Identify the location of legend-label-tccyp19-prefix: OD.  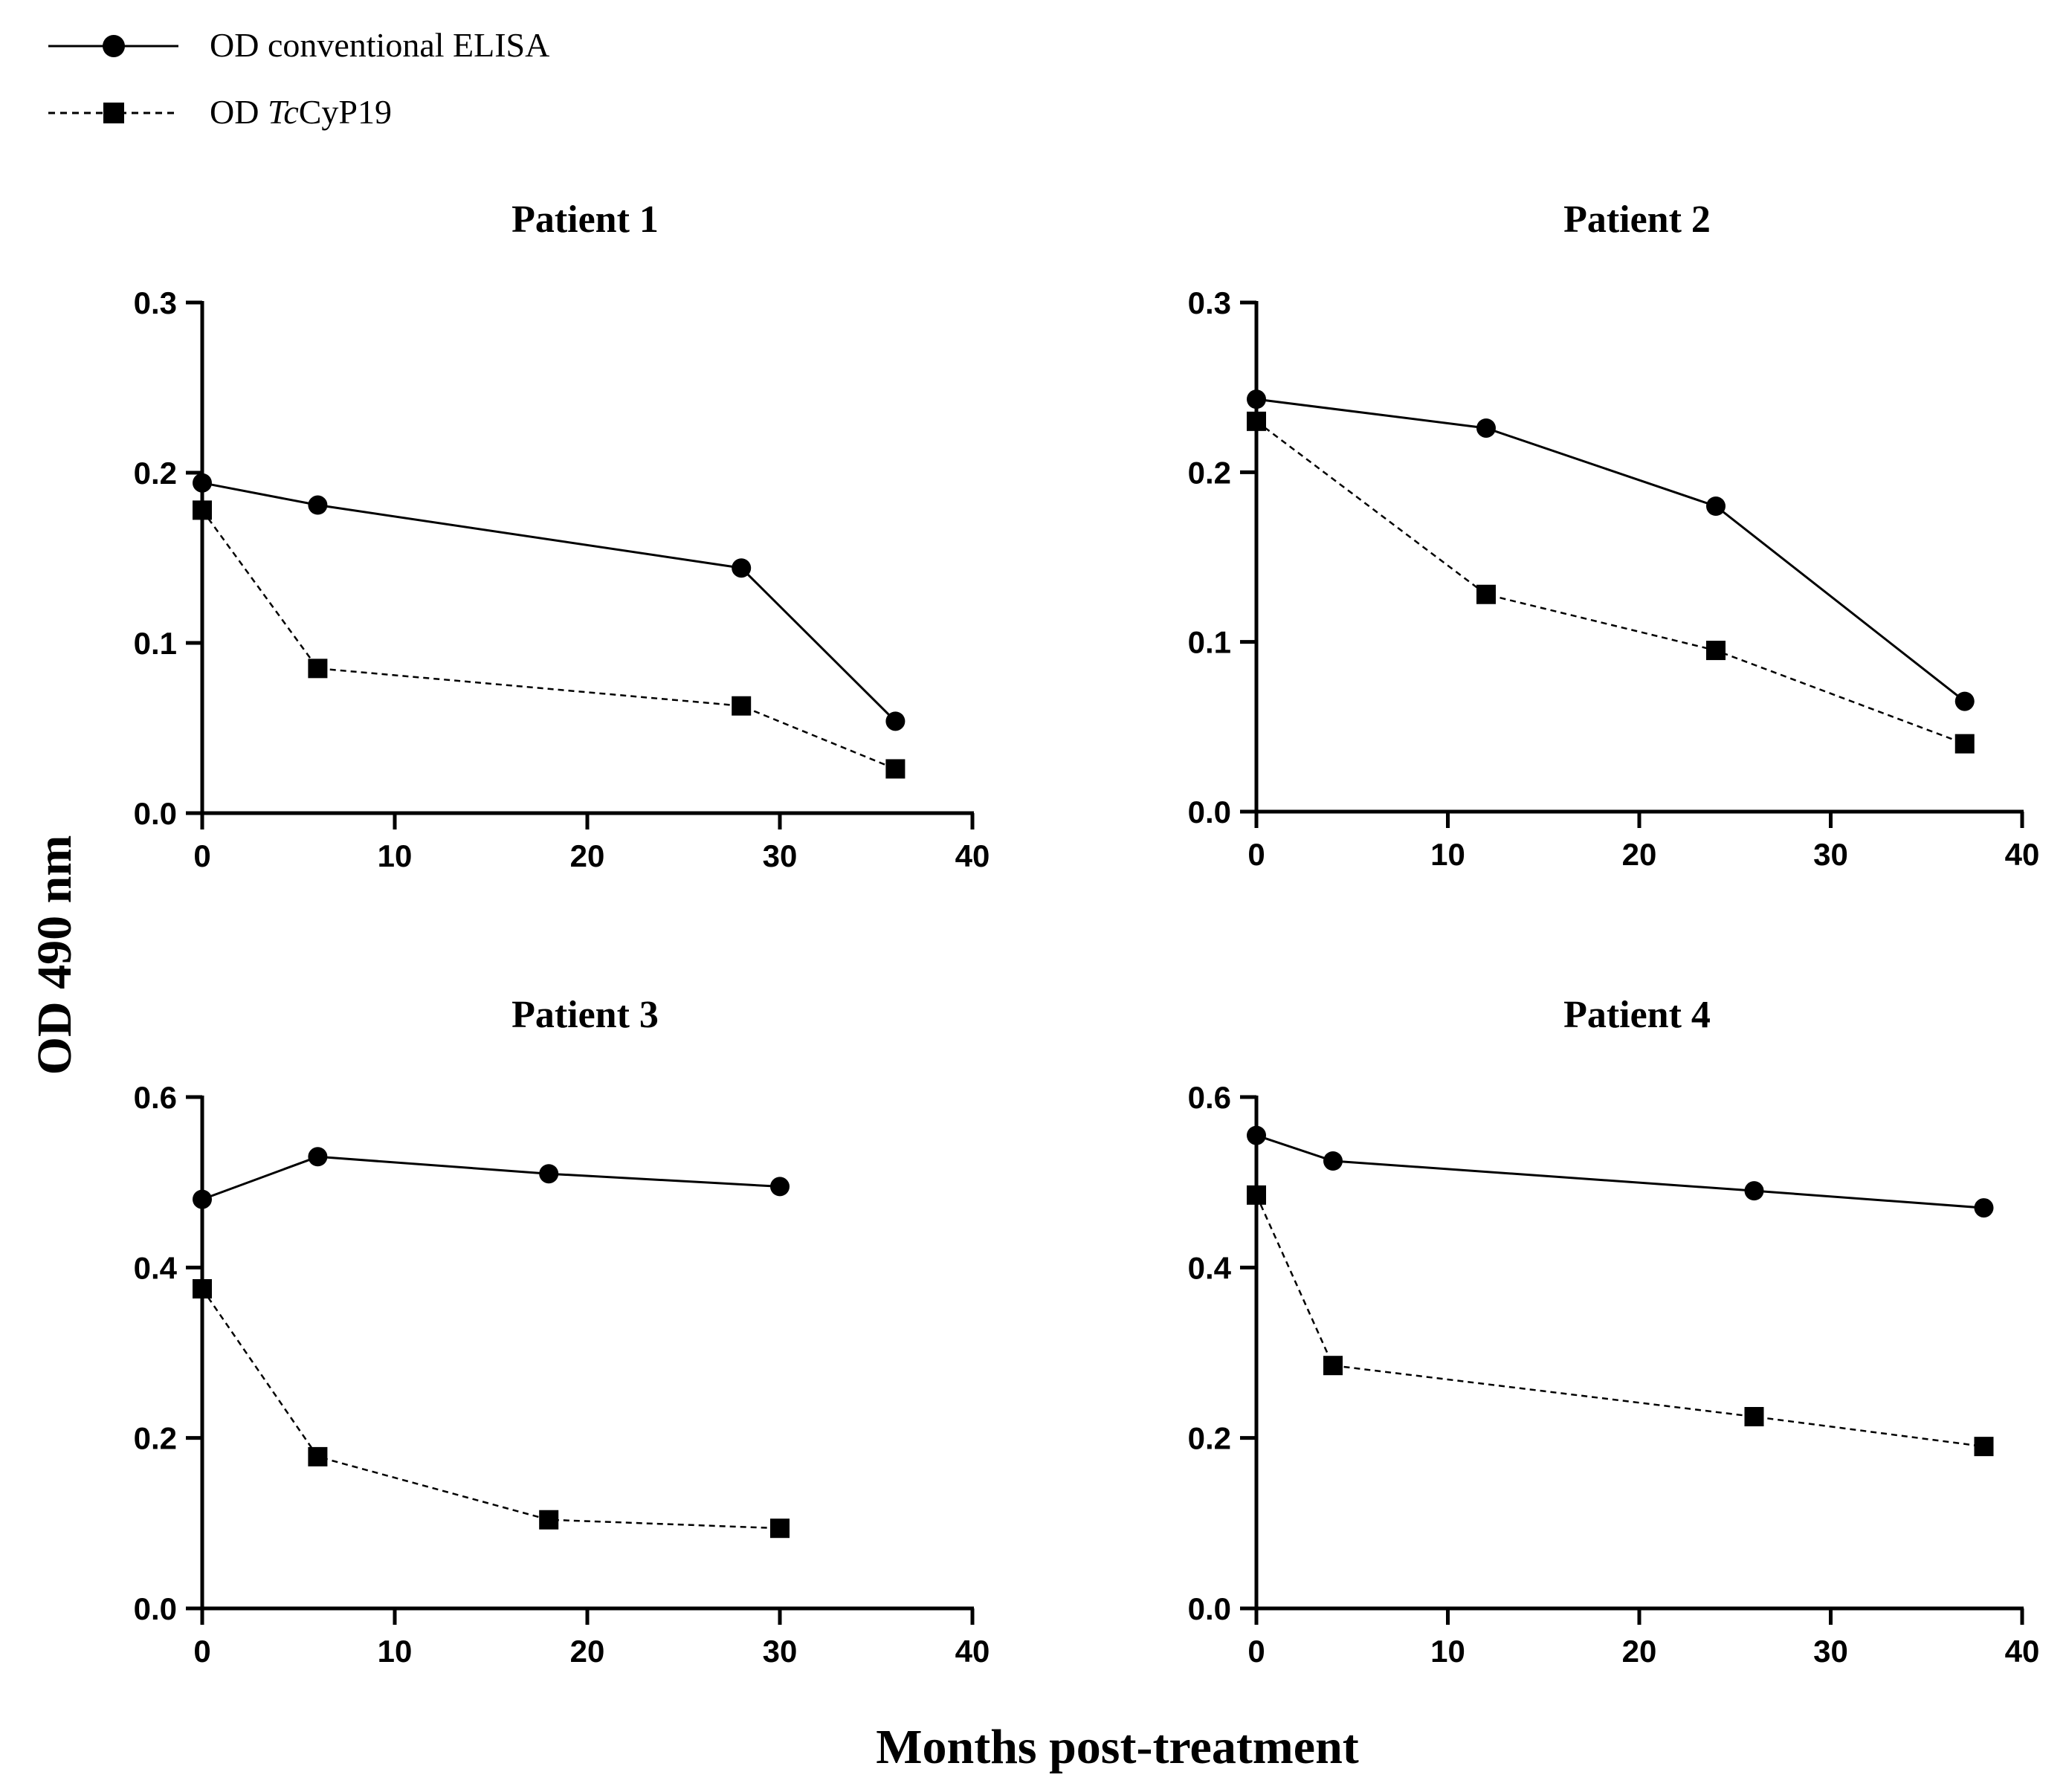
(239, 112).